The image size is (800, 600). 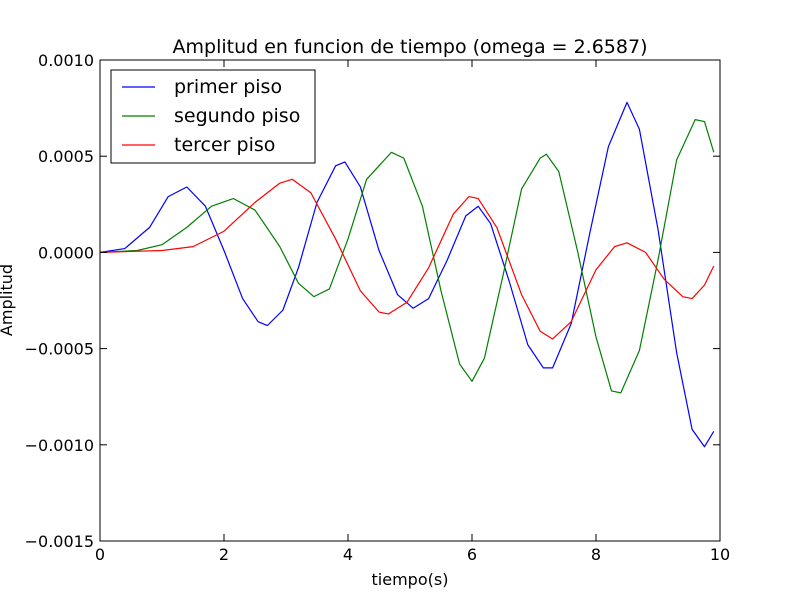 I want to click on y-tick-label: 0.0010, so click(x=66, y=60).